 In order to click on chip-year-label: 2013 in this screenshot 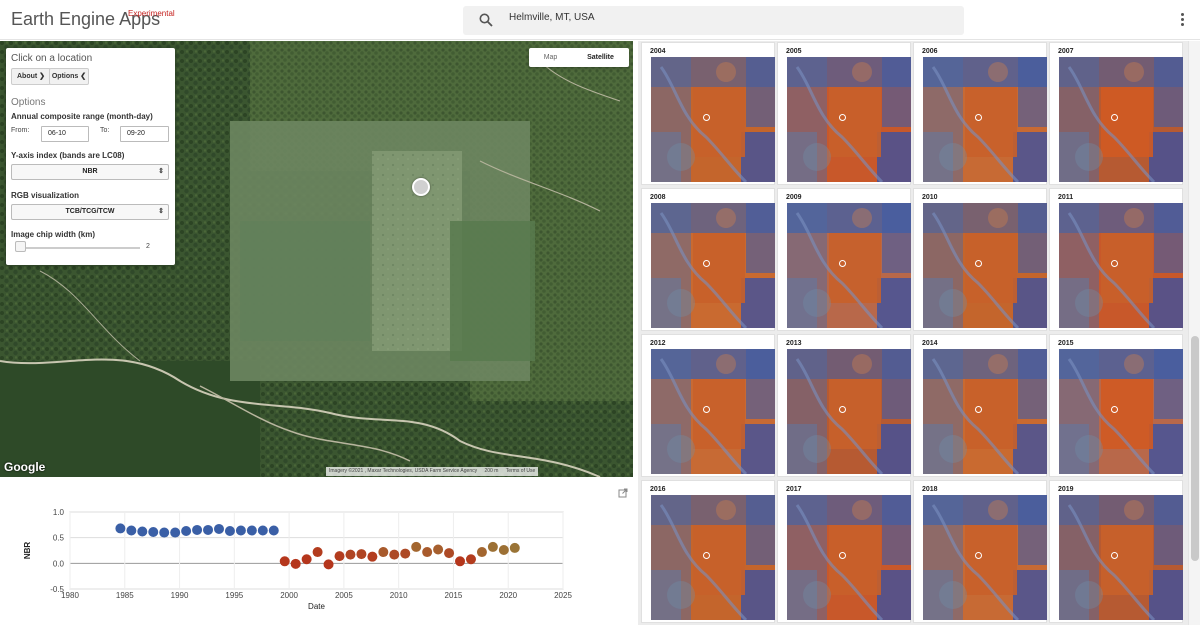, I will do `click(794, 343)`.